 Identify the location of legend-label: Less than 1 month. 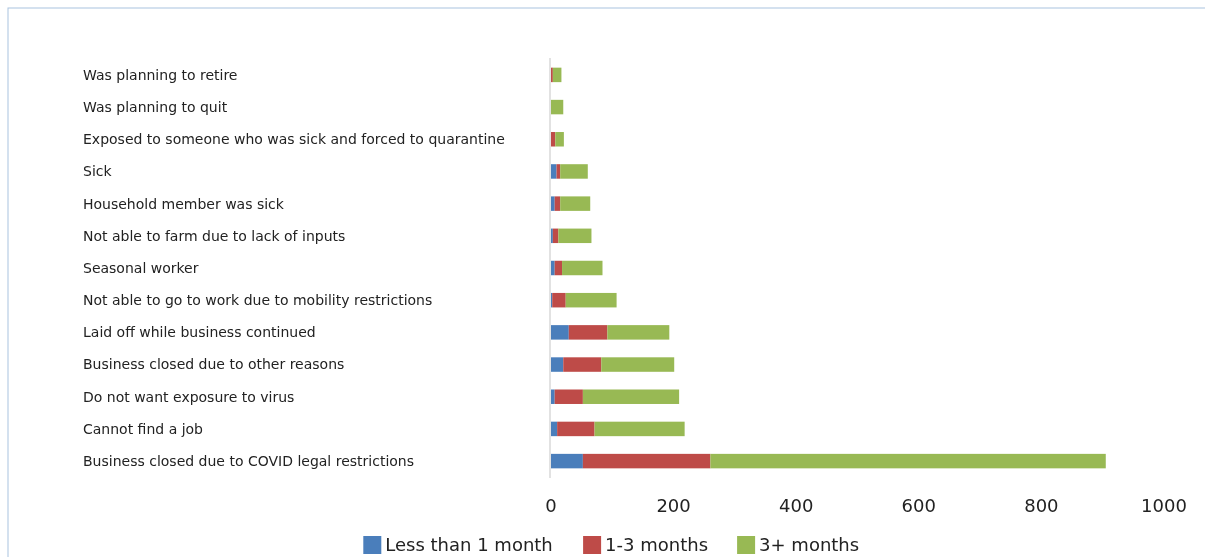
(469, 545).